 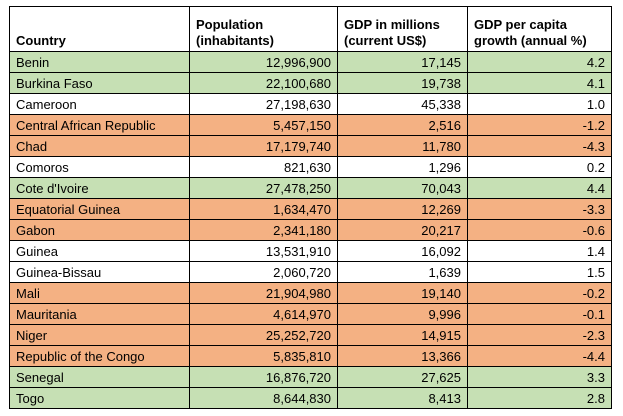 What do you see at coordinates (402, 146) in the screenshot?
I see `cell-gdp: 11,780` at bounding box center [402, 146].